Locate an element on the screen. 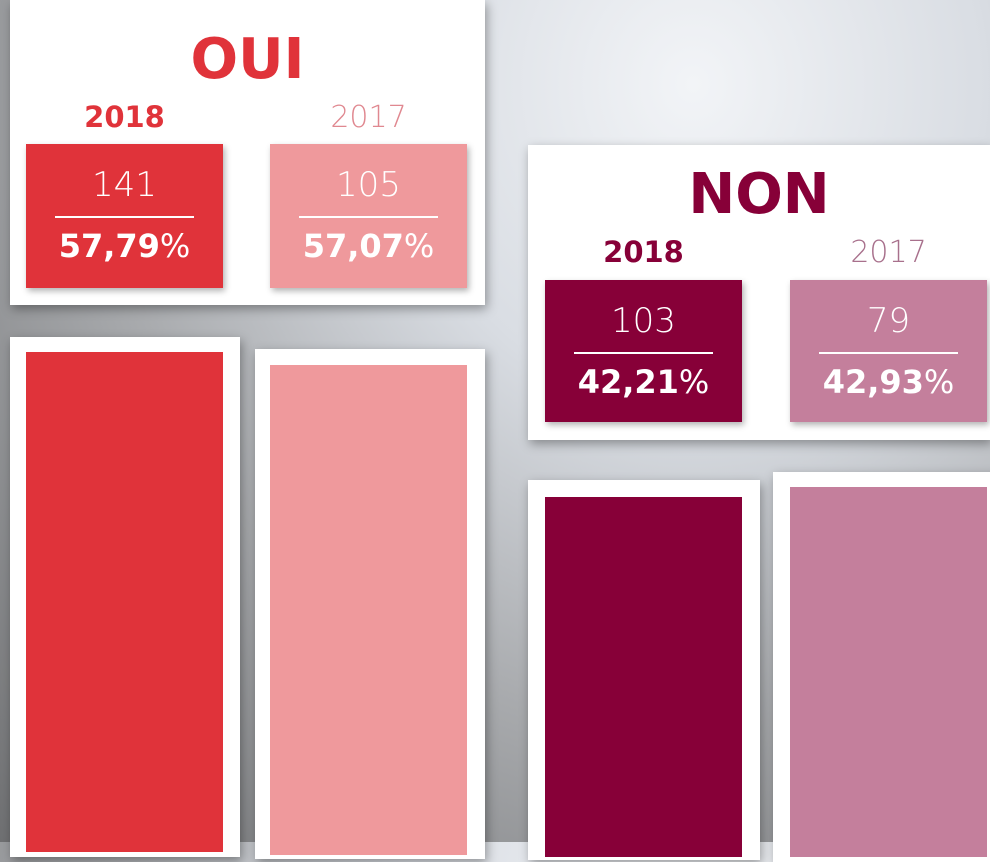 The height and width of the screenshot is (862, 990). percent-value: 57,79 is located at coordinates (109, 246).